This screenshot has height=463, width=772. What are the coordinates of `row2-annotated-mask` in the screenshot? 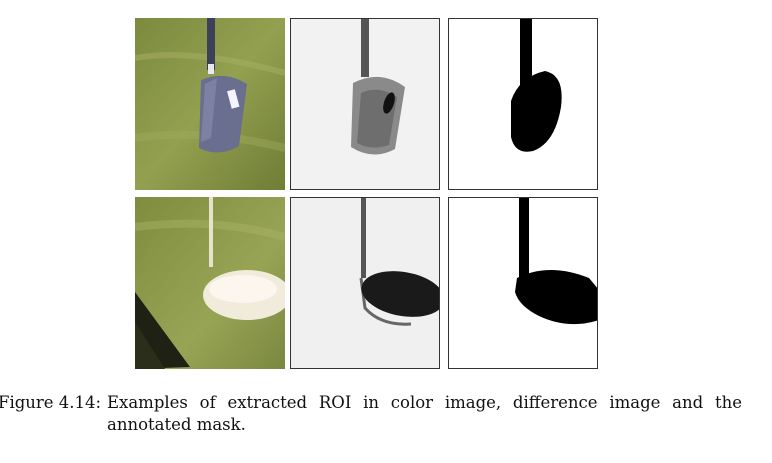 It's located at (523, 283).